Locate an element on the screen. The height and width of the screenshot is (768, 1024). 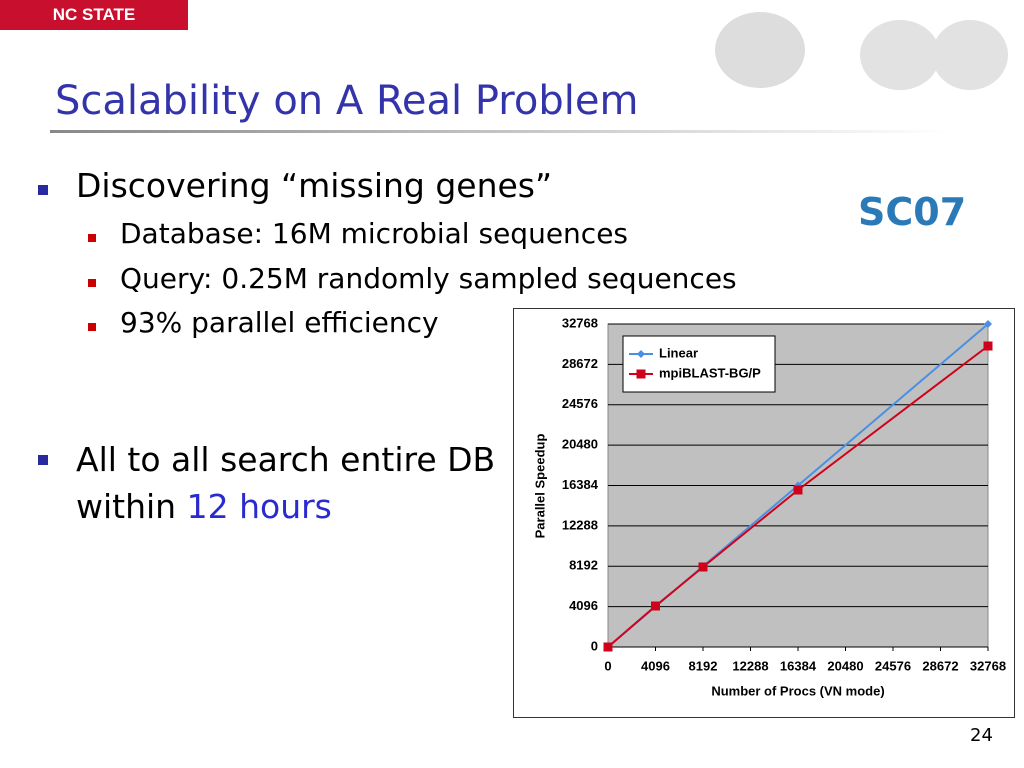
legend-box is located at coordinates (699, 364).